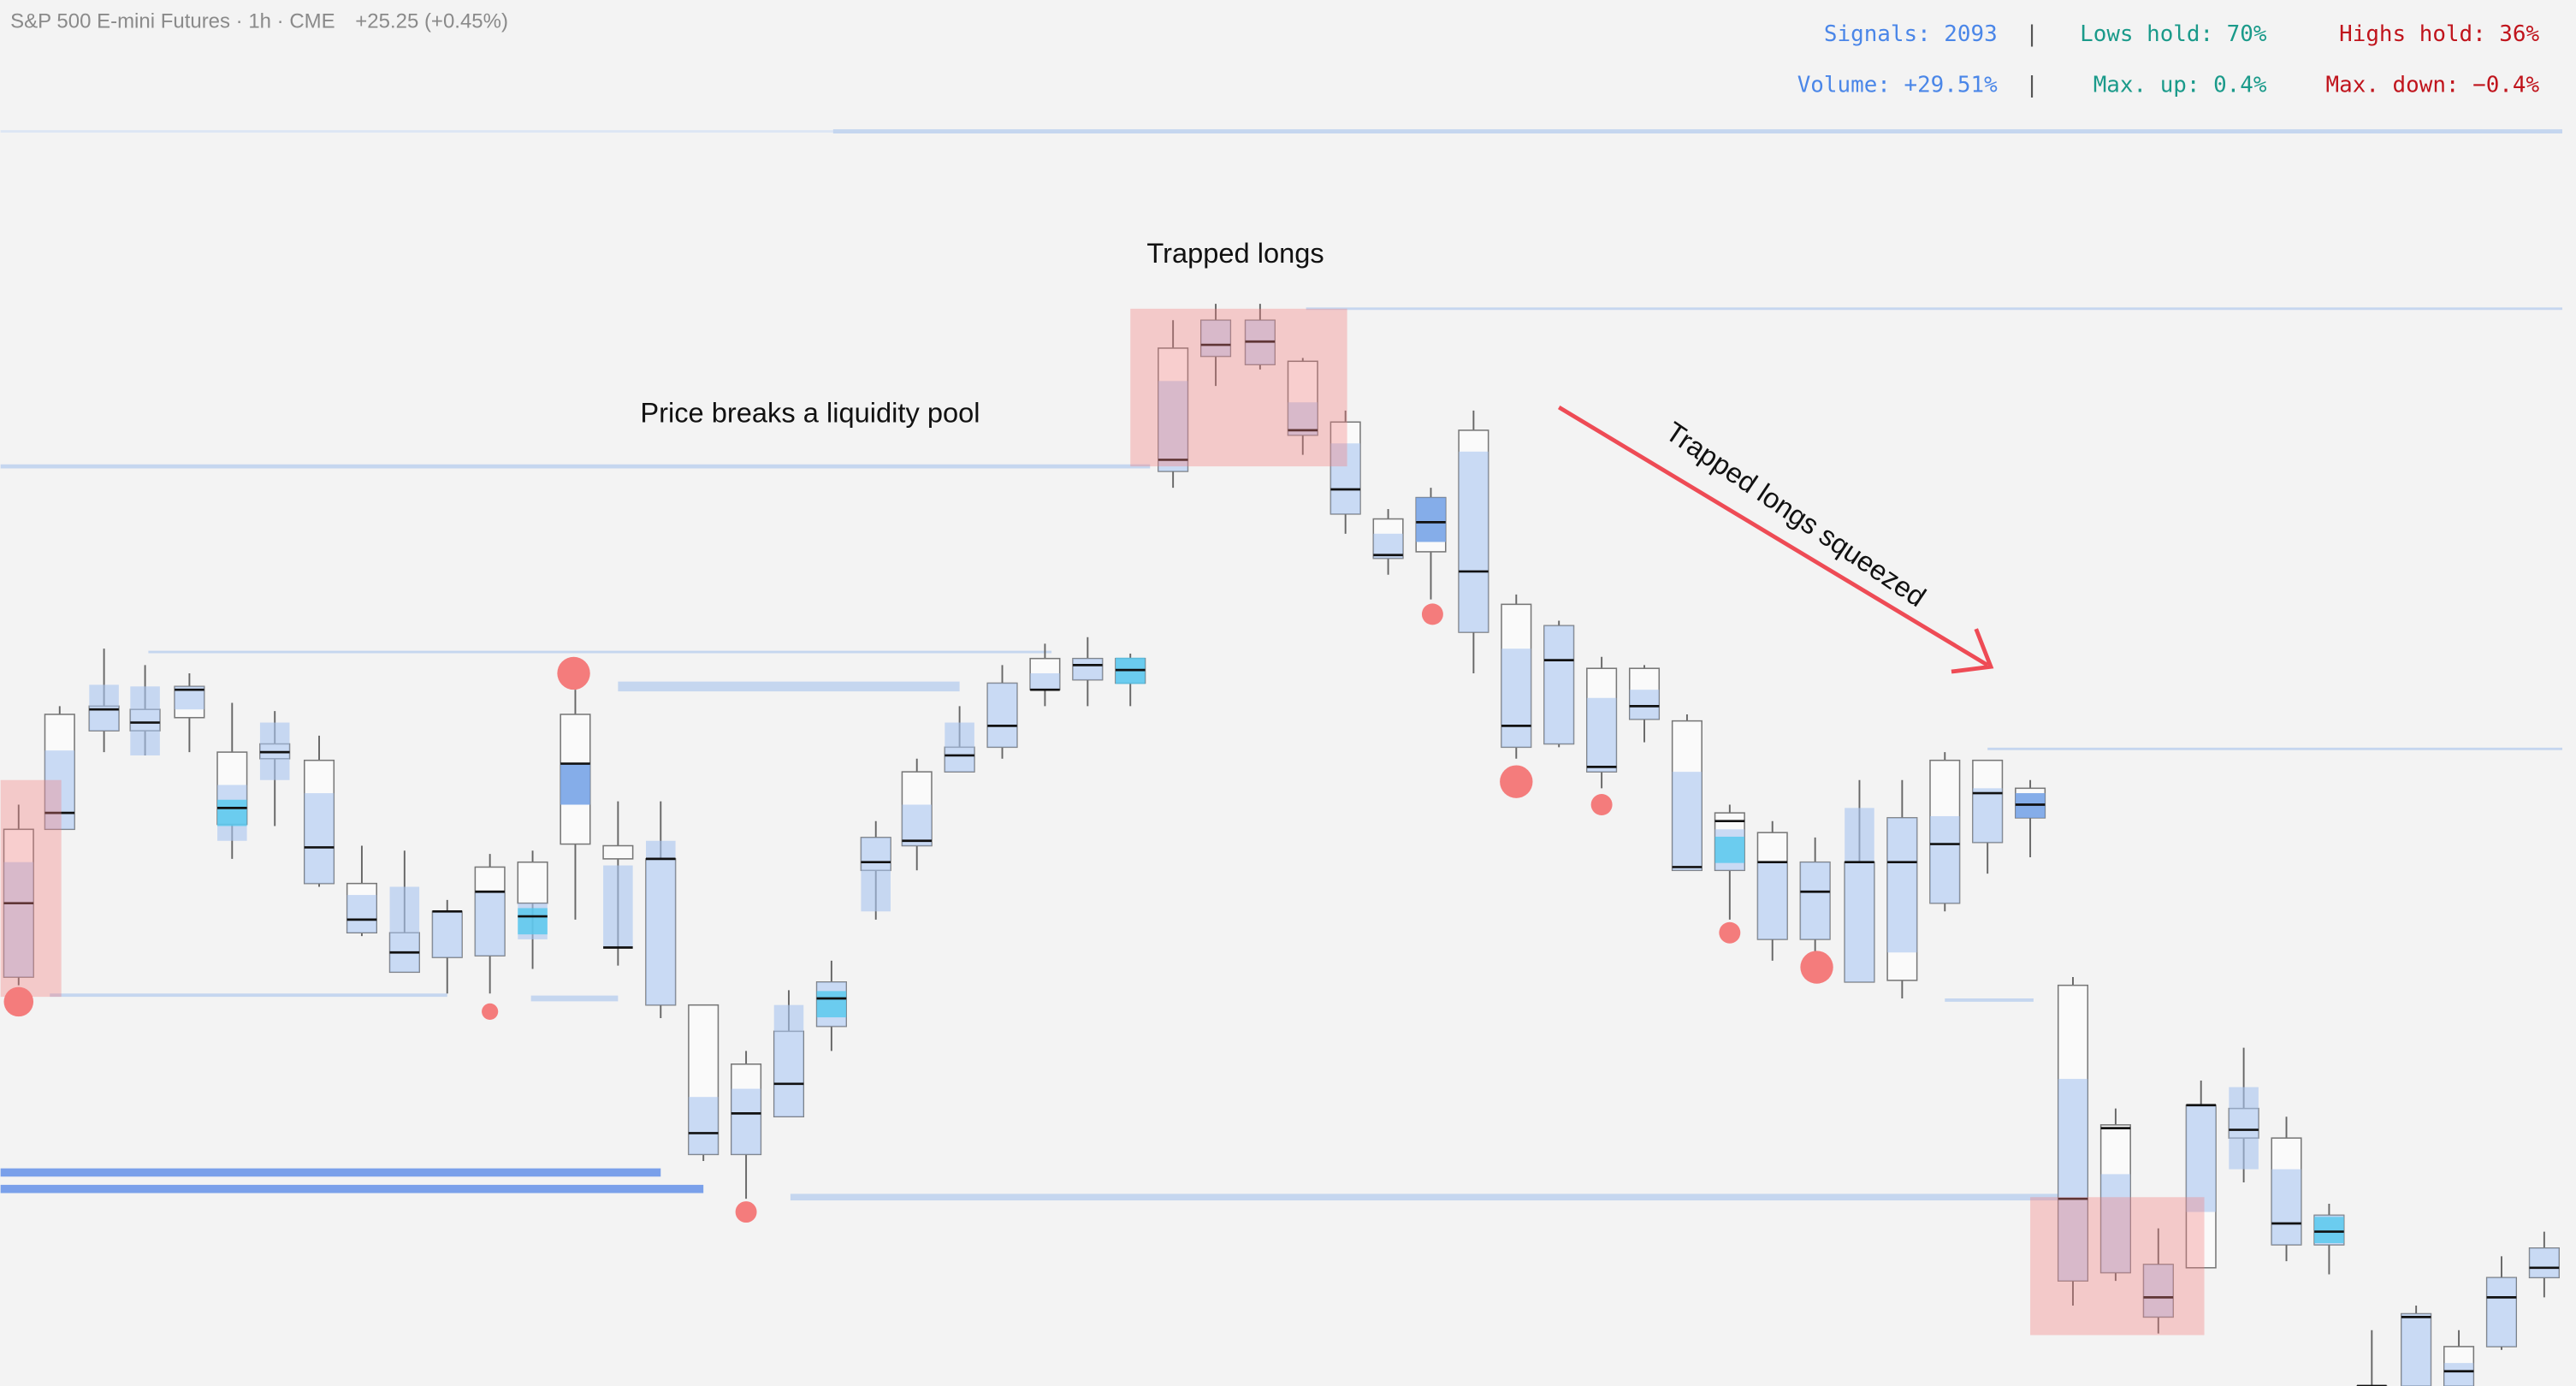  What do you see at coordinates (1911, 34) in the screenshot?
I see `signals-stat: Signals: 2093` at bounding box center [1911, 34].